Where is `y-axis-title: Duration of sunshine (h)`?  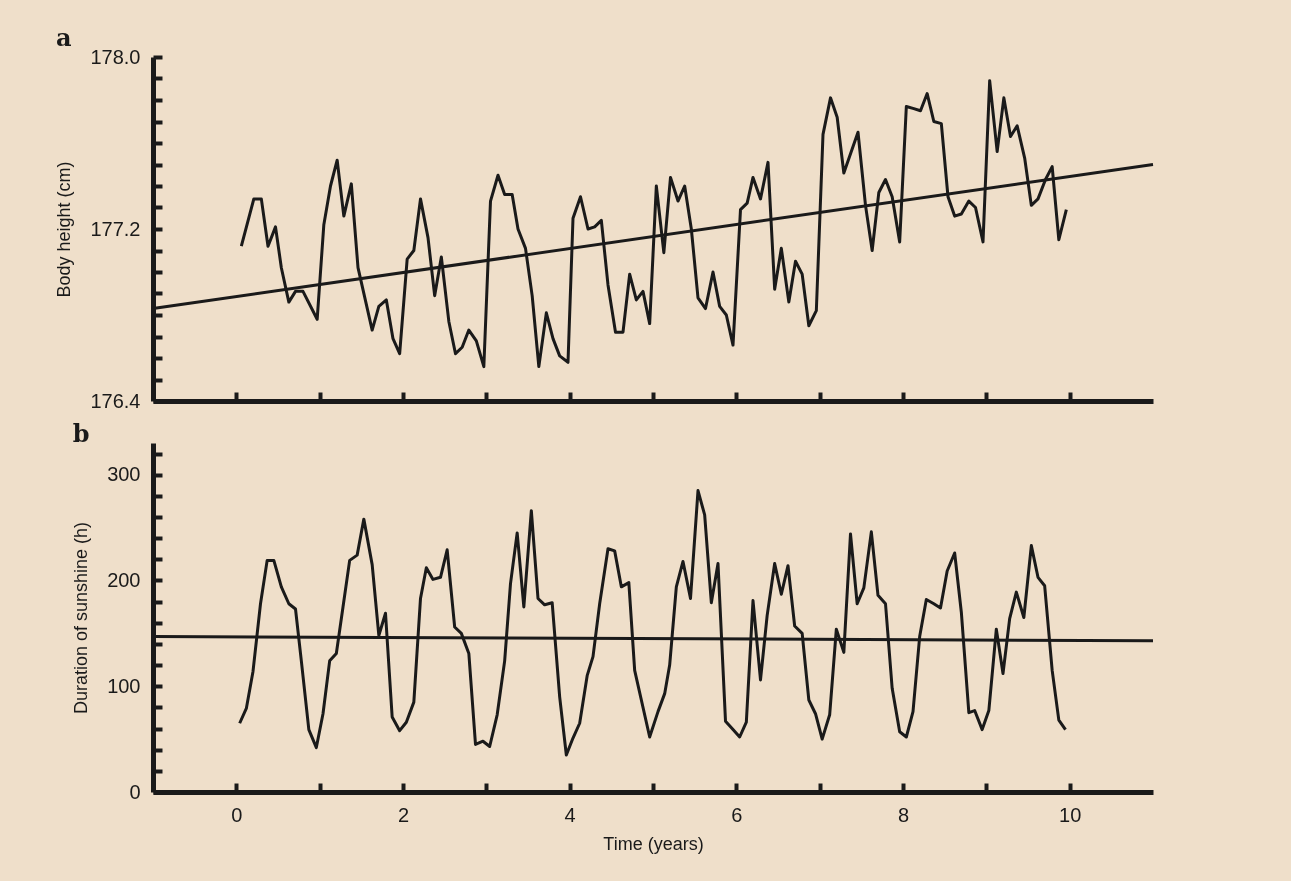
y-axis-title: Duration of sunshine (h) is located at coordinates (81, 618).